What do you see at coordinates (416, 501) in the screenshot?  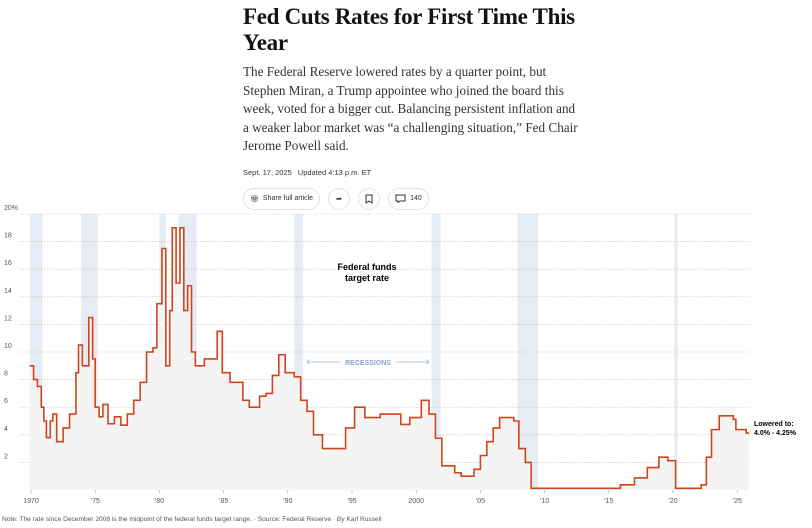 I see `x-tick-label: 2000` at bounding box center [416, 501].